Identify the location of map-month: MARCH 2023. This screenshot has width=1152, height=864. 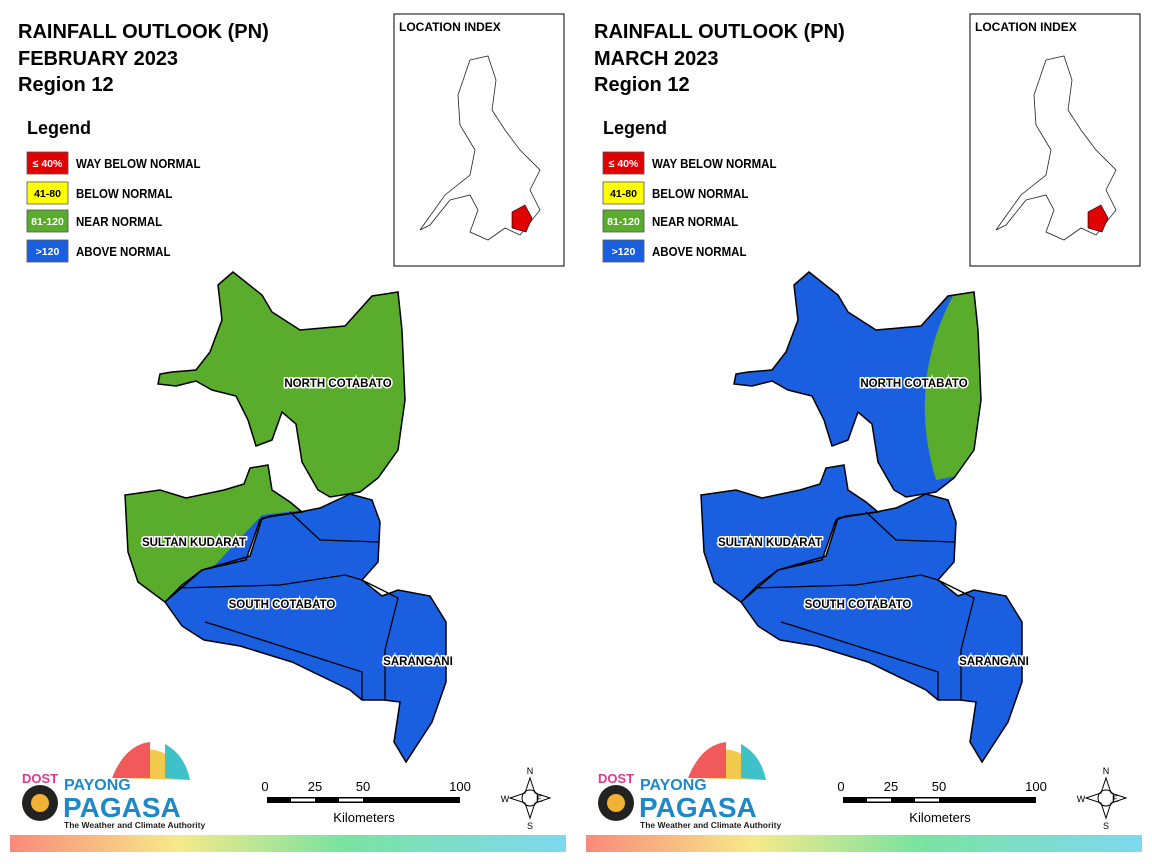
(656, 59).